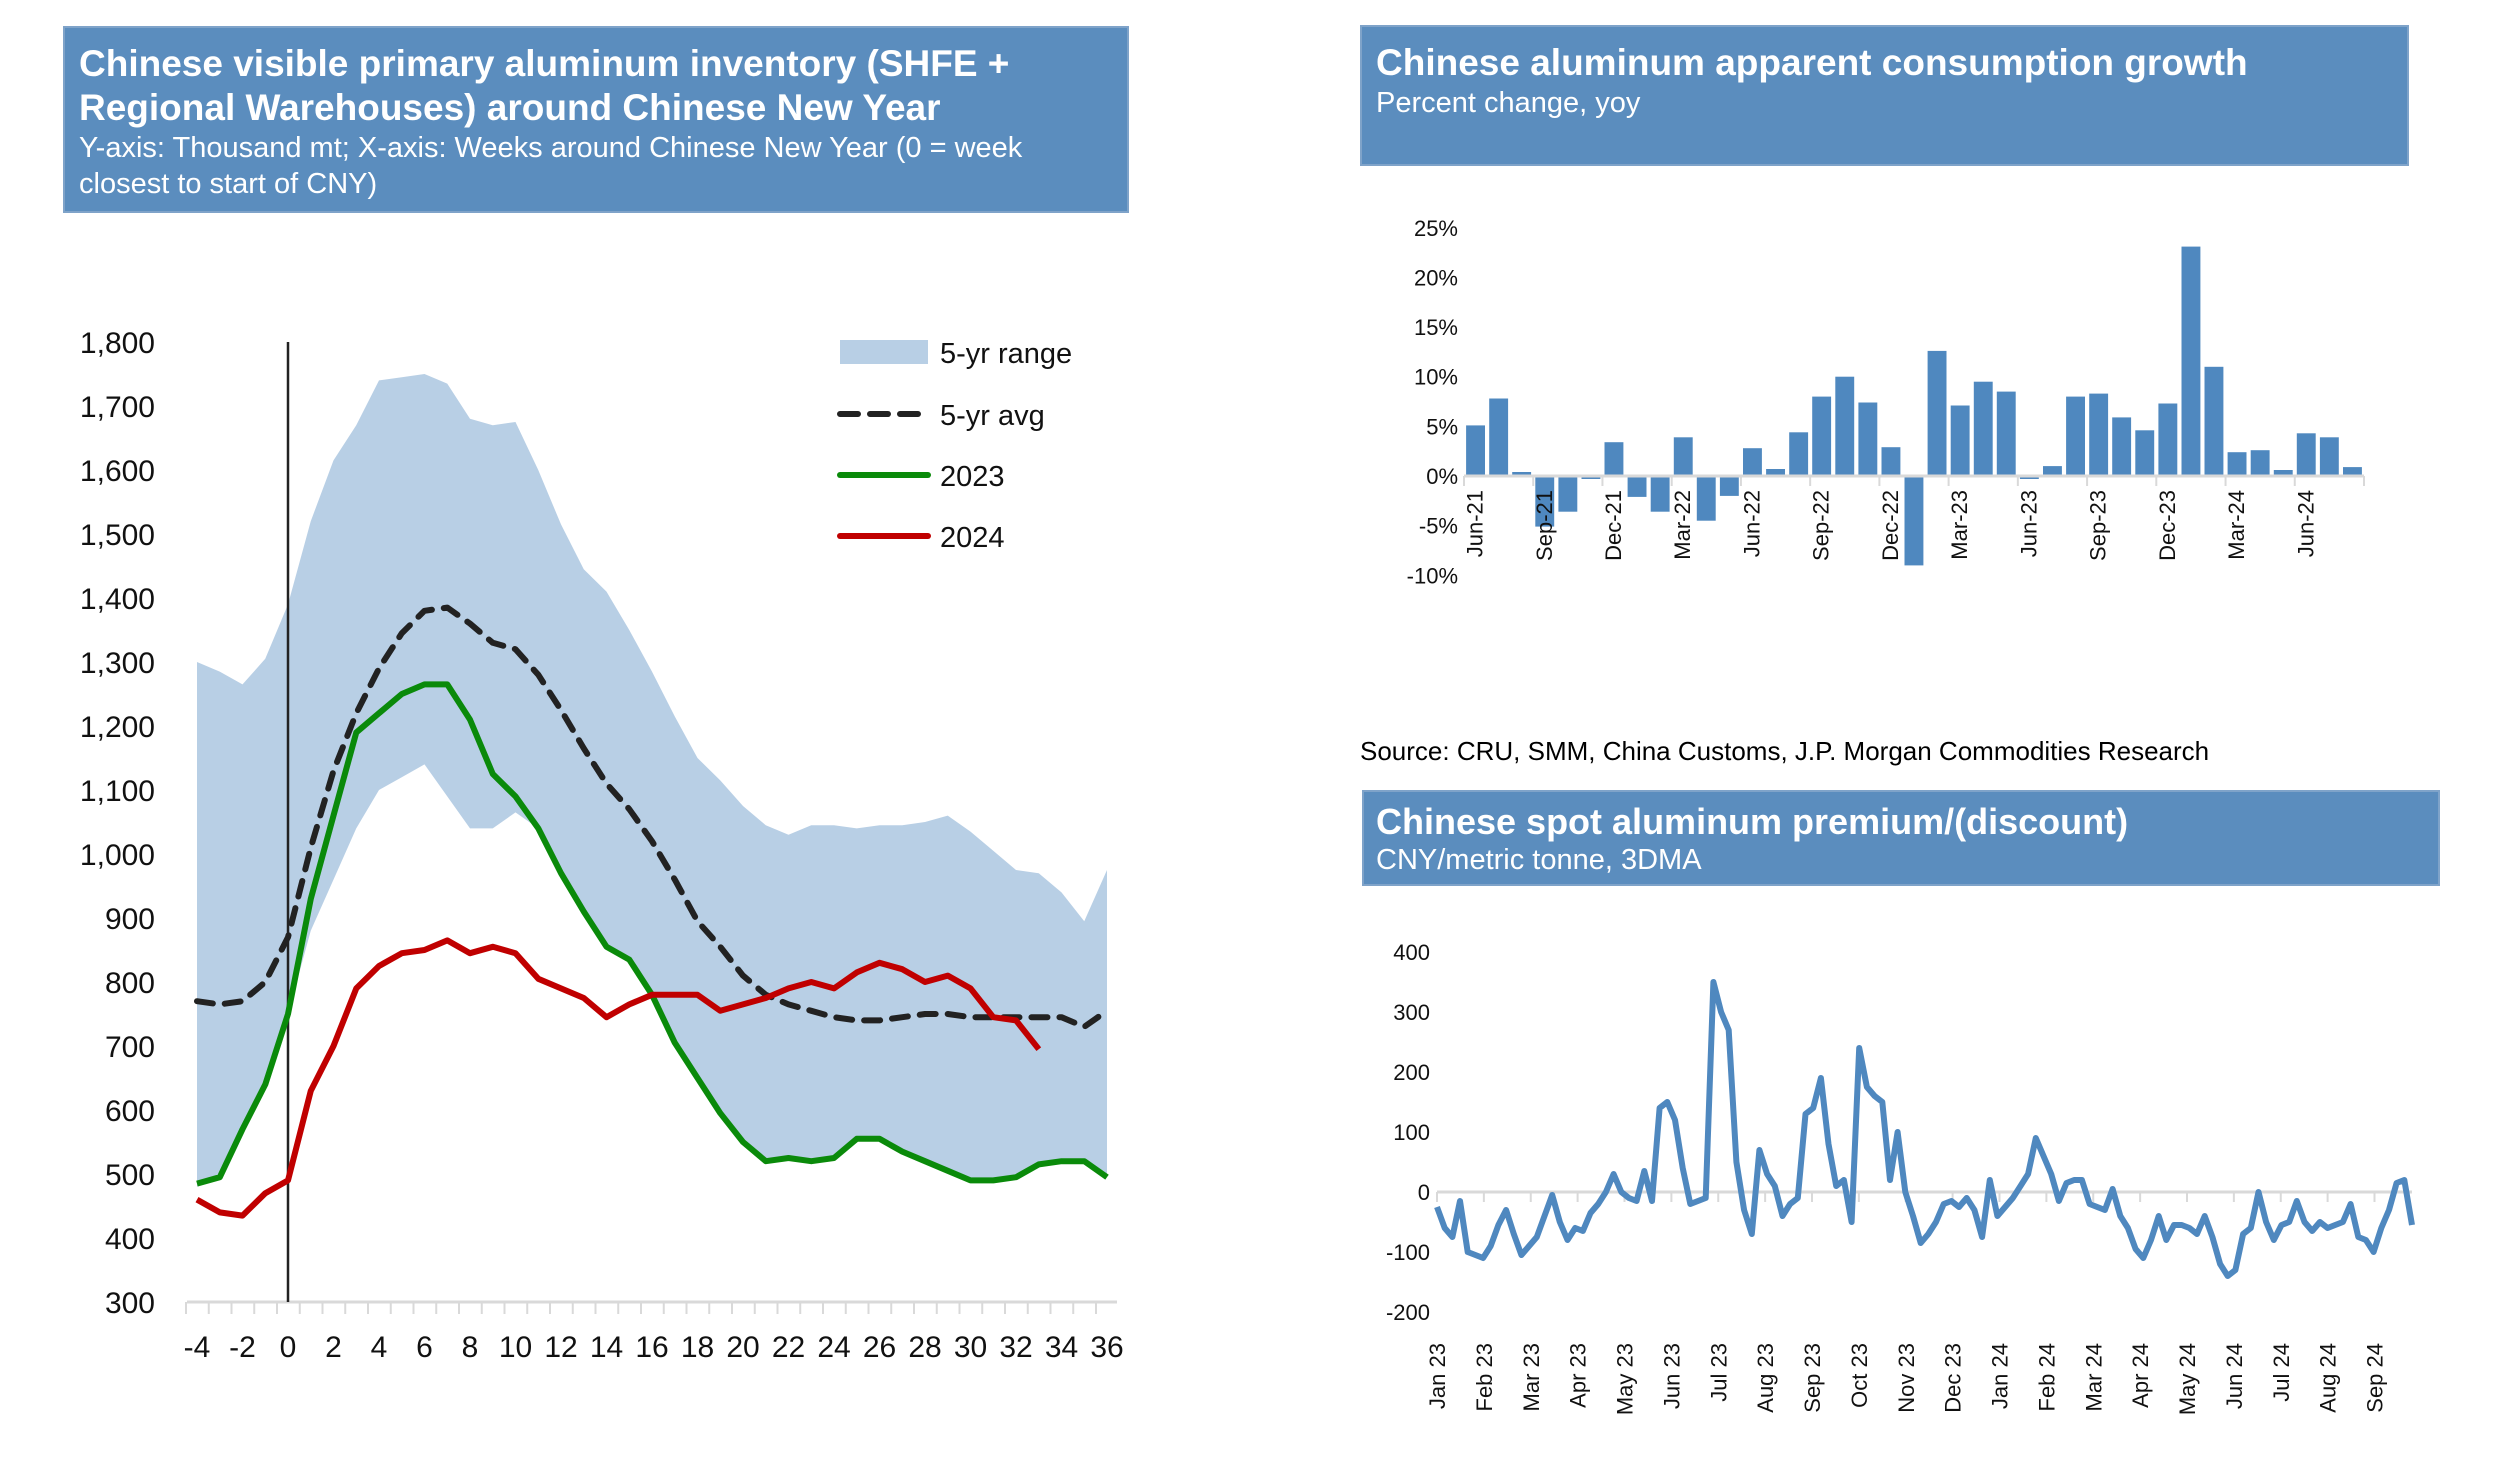 Image resolution: width=2498 pixels, height=1466 pixels. What do you see at coordinates (742, 1347) in the screenshot?
I see `x-tick-label: 20` at bounding box center [742, 1347].